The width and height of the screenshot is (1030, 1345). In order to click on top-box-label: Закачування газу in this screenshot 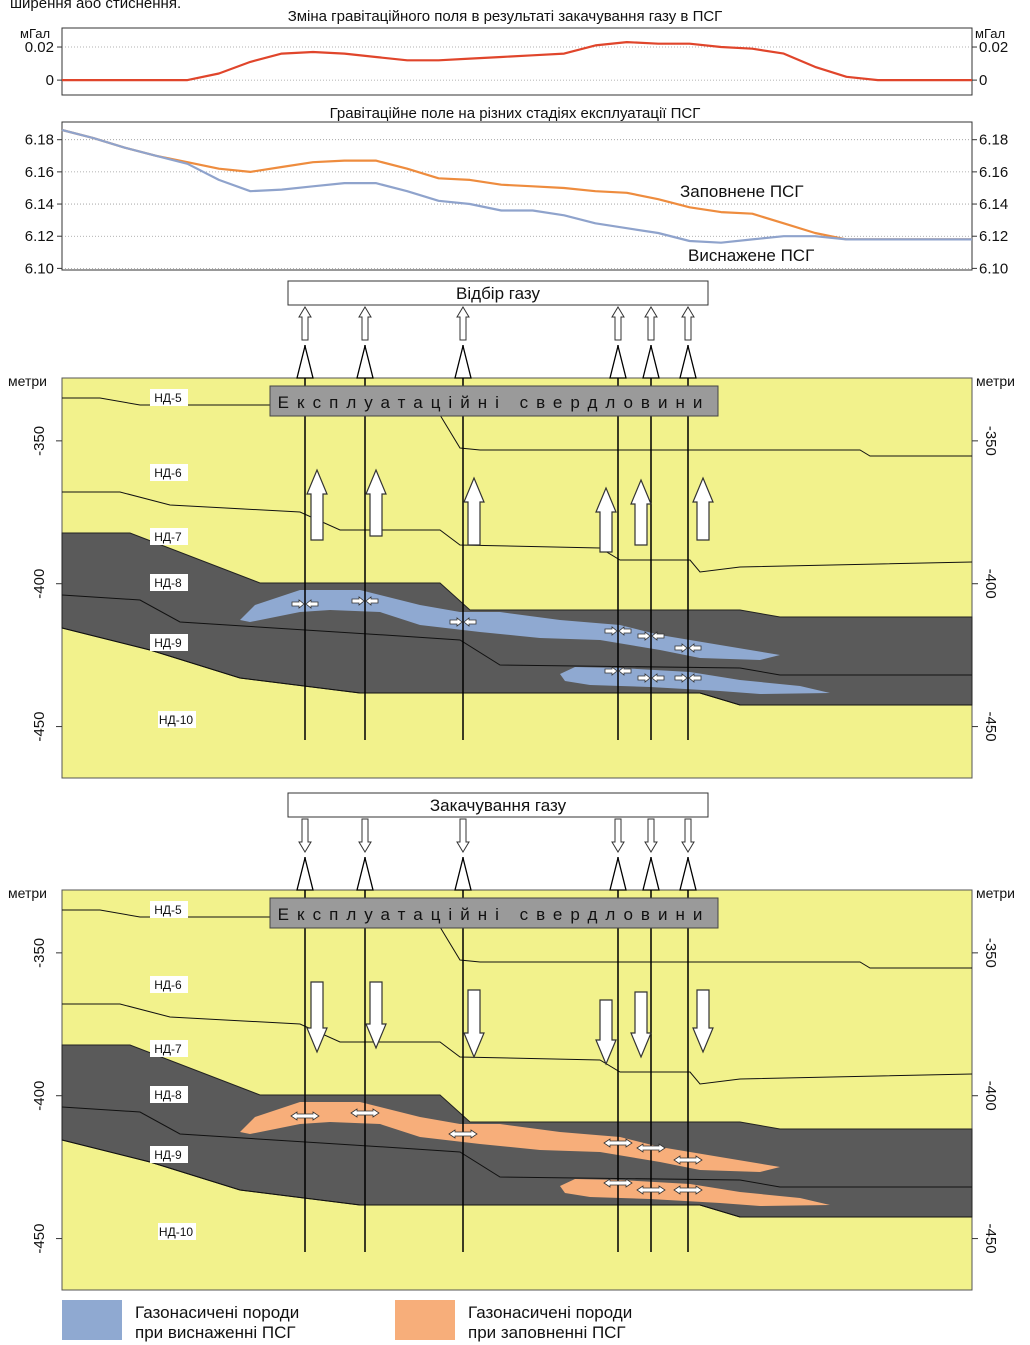, I will do `click(498, 805)`.